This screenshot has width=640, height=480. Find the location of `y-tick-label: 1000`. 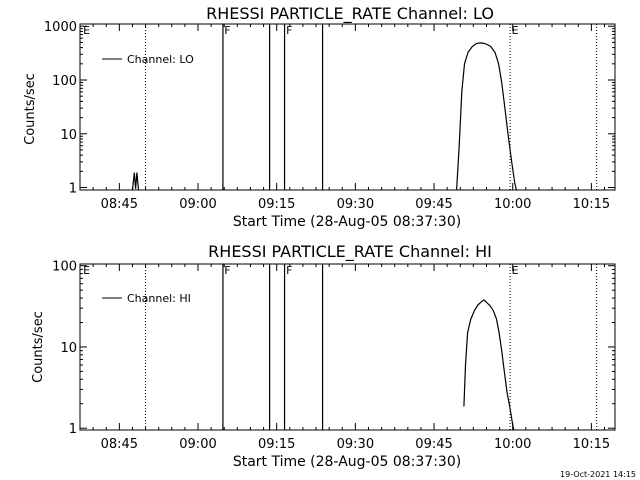

y-tick-label: 1000 is located at coordinates (60, 27).